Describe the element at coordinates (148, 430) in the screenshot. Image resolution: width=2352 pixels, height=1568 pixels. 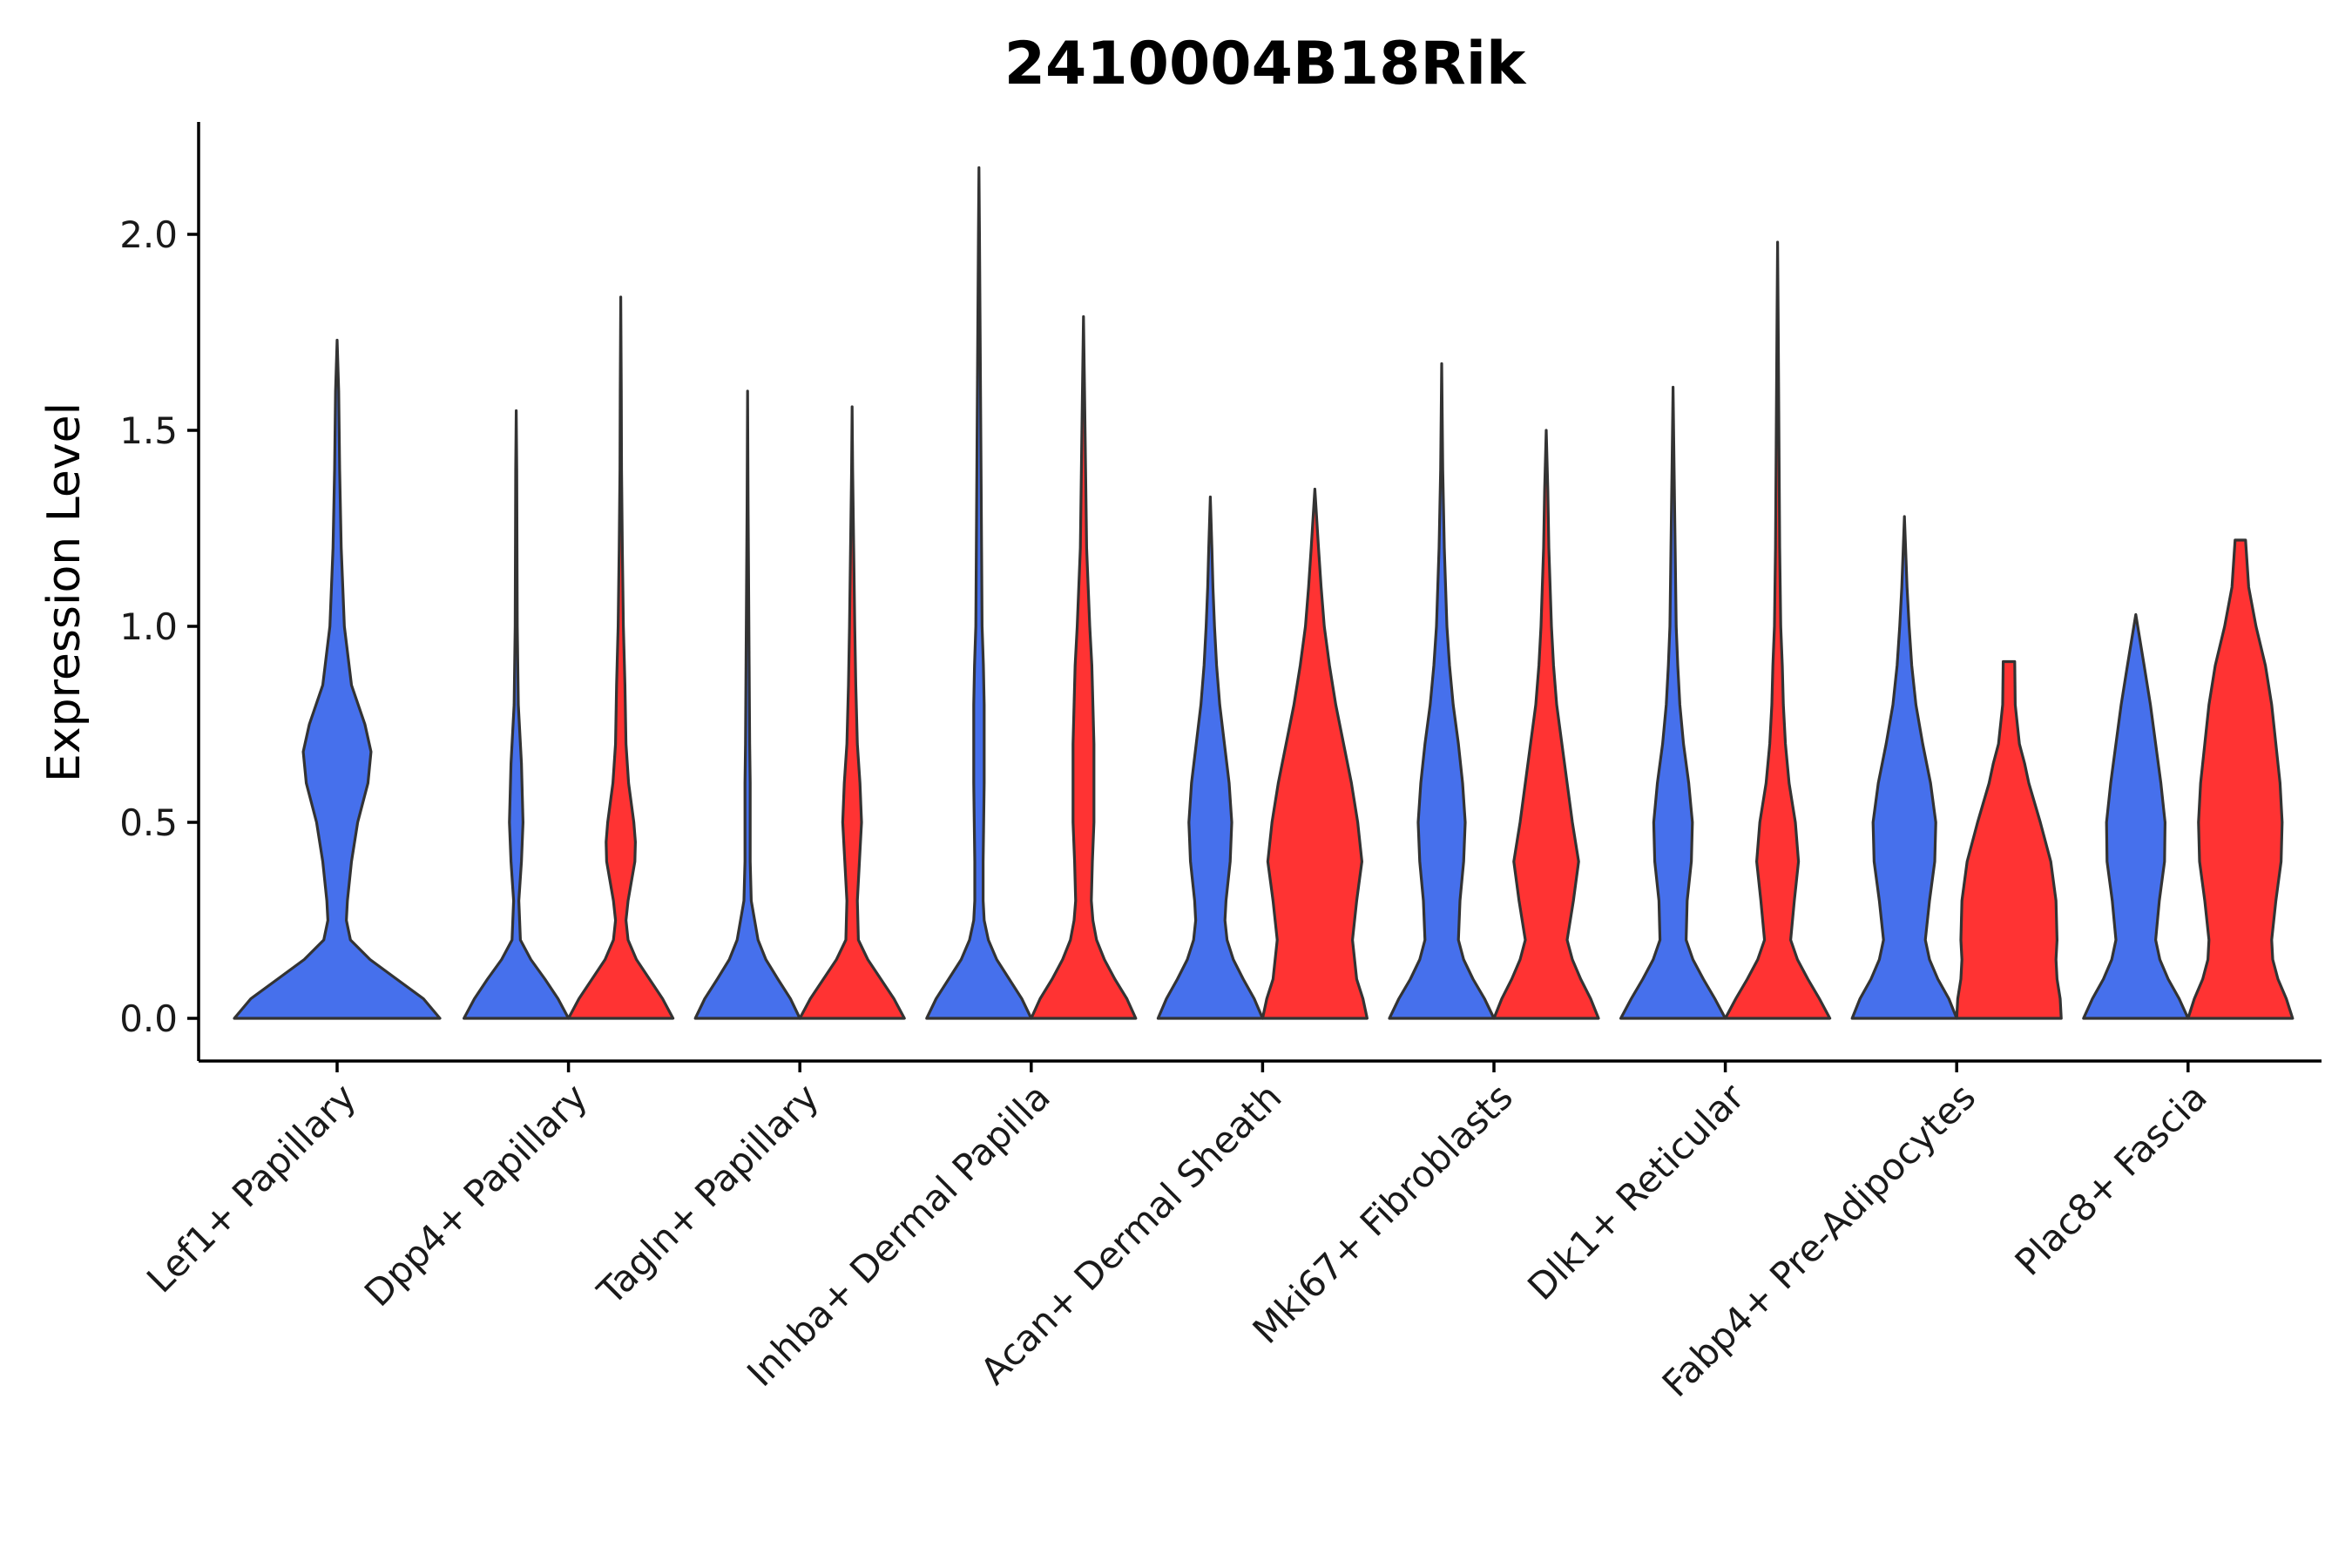
I see `y-tick-label: 1.5` at that location.